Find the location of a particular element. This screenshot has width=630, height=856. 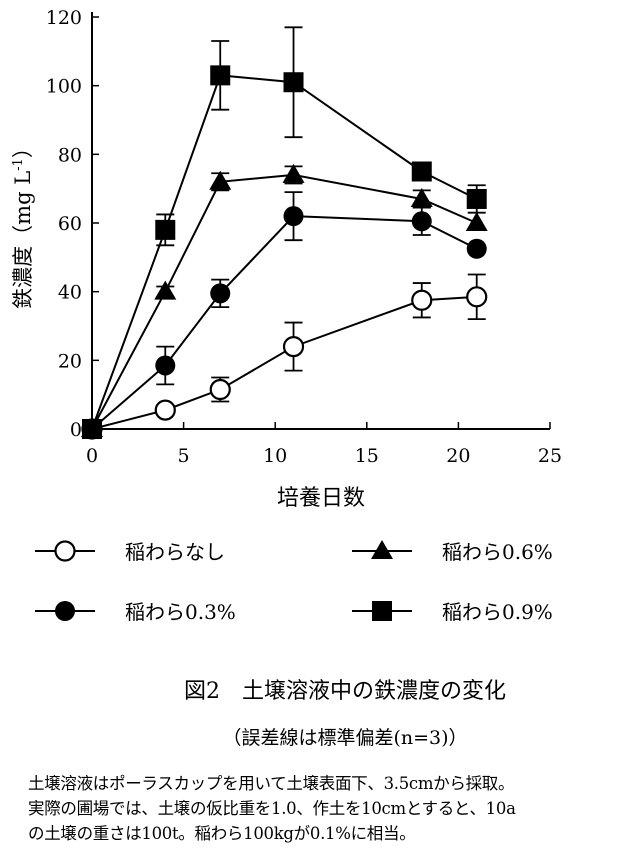

x-tick-label: 15 is located at coordinates (367, 456).